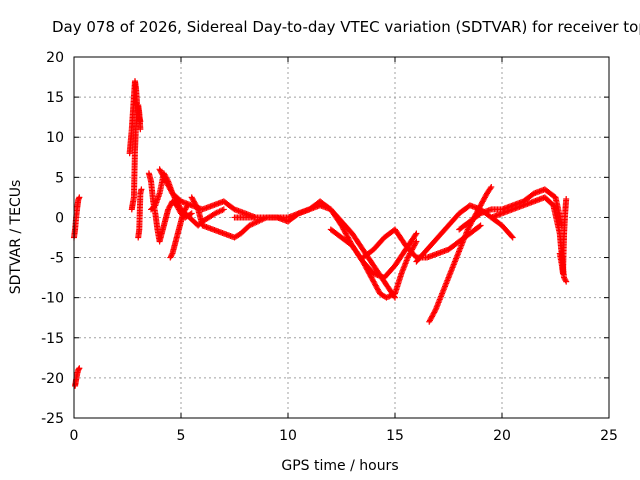 The image size is (640, 480). I want to click on y-tick-label: 0, so click(59, 218).